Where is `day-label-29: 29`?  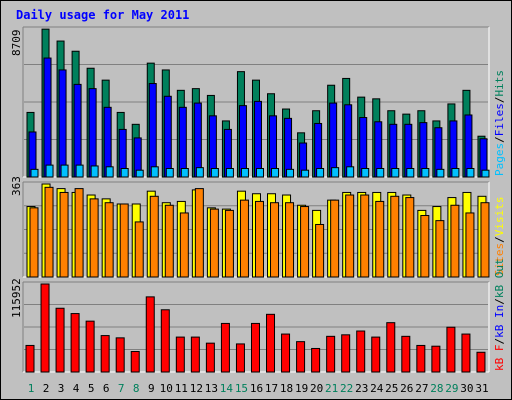
day-label-29: 29 is located at coordinates (451, 388).